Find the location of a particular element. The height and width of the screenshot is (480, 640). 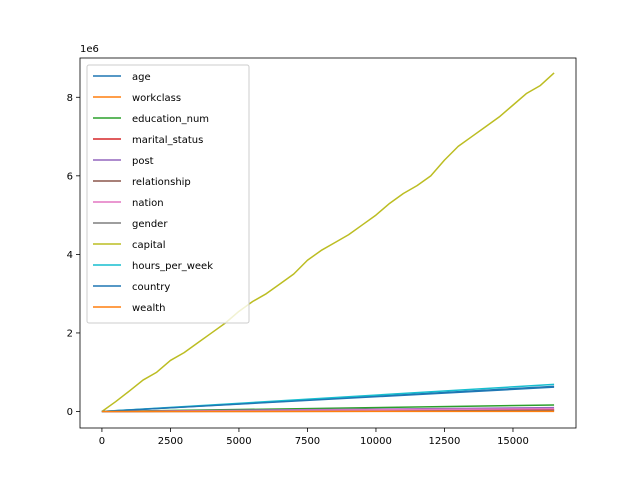

legend-label: education_num is located at coordinates (170, 119).